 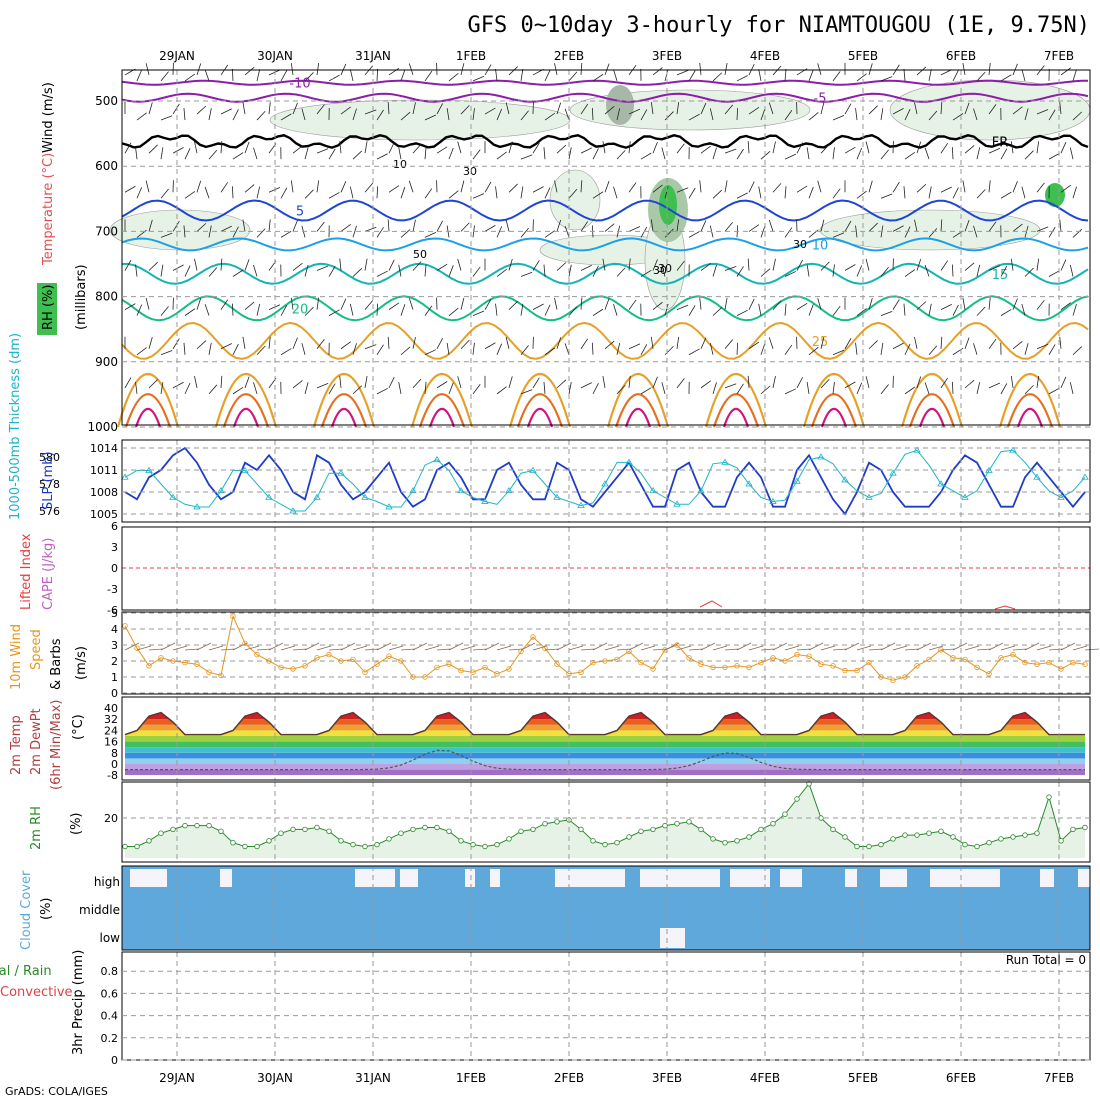 I want to click on slp-tick-1008: 1008, so click(x=104, y=492).